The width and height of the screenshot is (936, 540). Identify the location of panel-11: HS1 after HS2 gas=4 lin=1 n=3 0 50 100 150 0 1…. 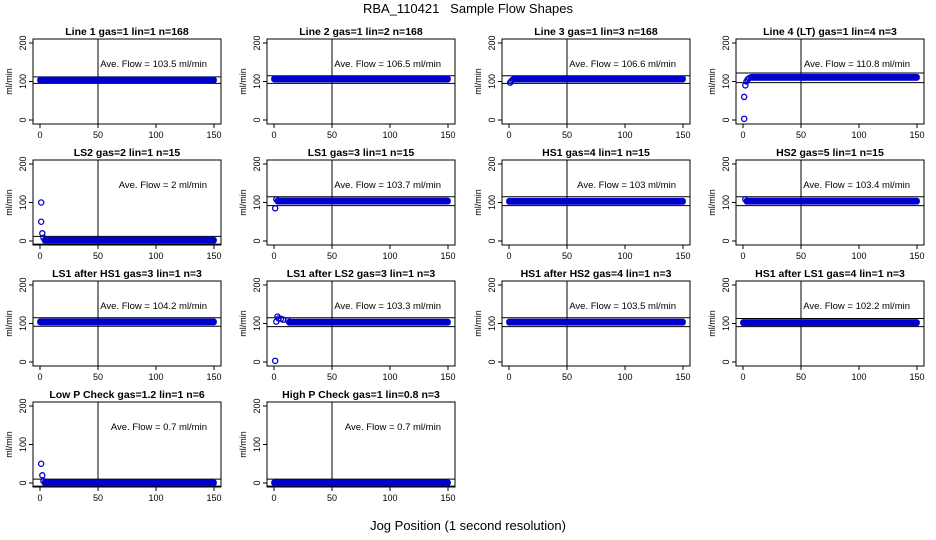
(582, 325).